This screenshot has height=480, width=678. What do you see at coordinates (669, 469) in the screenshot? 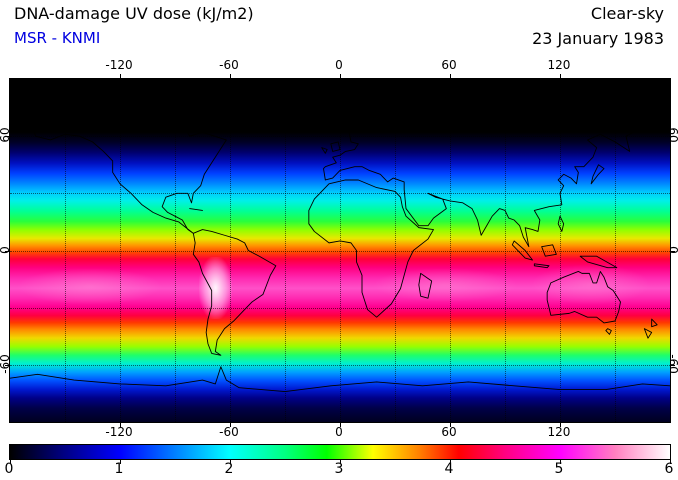
I see `colorbar-tick-label: 6` at bounding box center [669, 469].